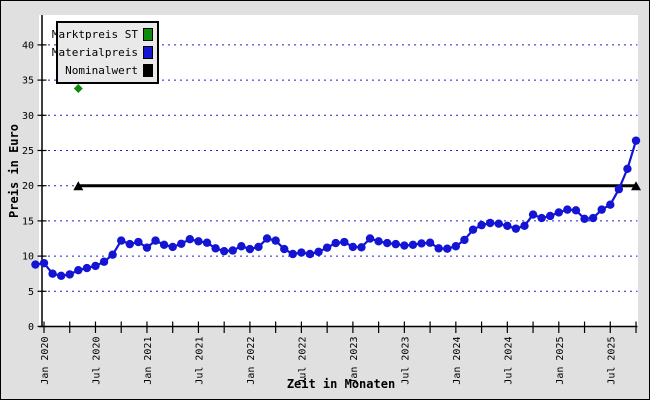 The height and width of the screenshot is (400, 650). Describe the element at coordinates (148, 34) in the screenshot. I see `legend-swatch-marktpreis-st` at that location.